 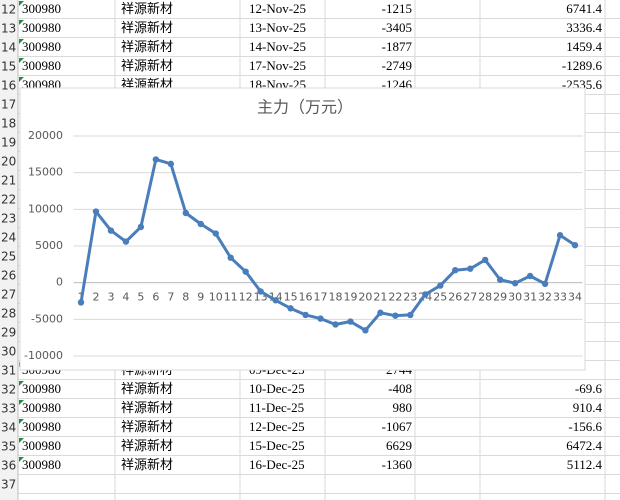 I want to click on row-number: 26, so click(x=8, y=276).